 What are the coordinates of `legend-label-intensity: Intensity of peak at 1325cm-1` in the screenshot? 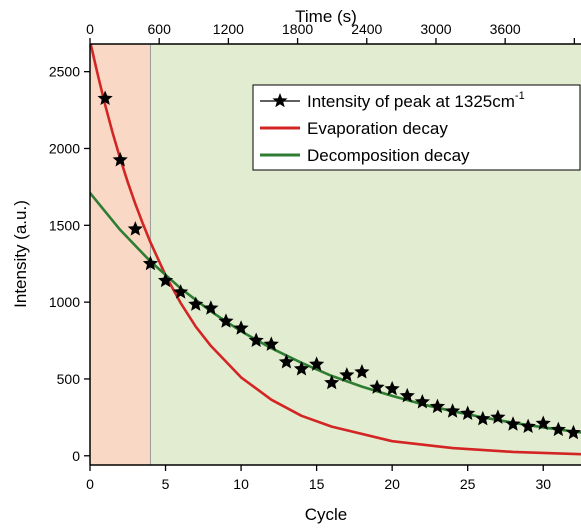 It's located at (416, 100).